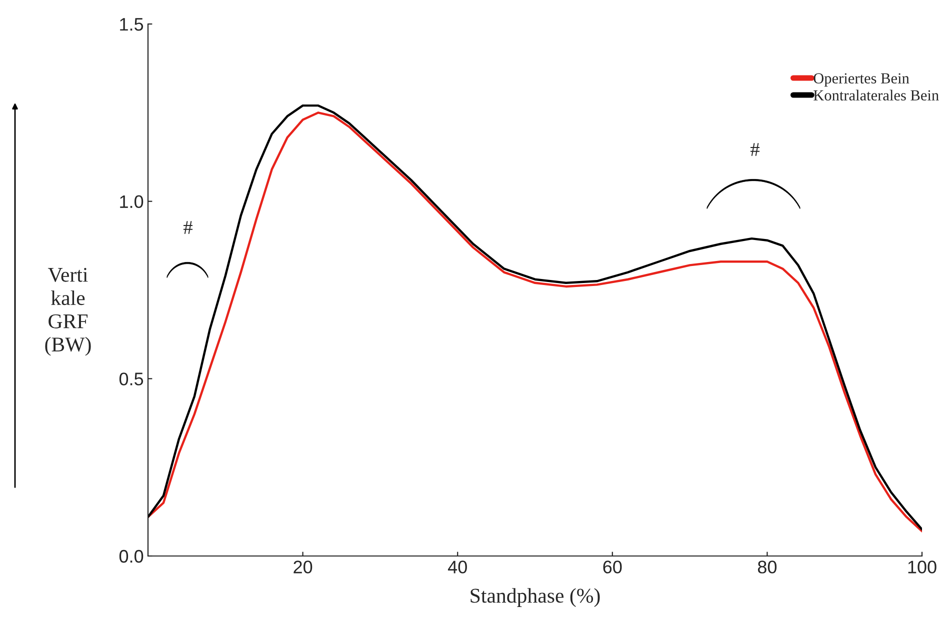  What do you see at coordinates (132, 24) in the screenshot?
I see `y-tick-label: 1.5` at bounding box center [132, 24].